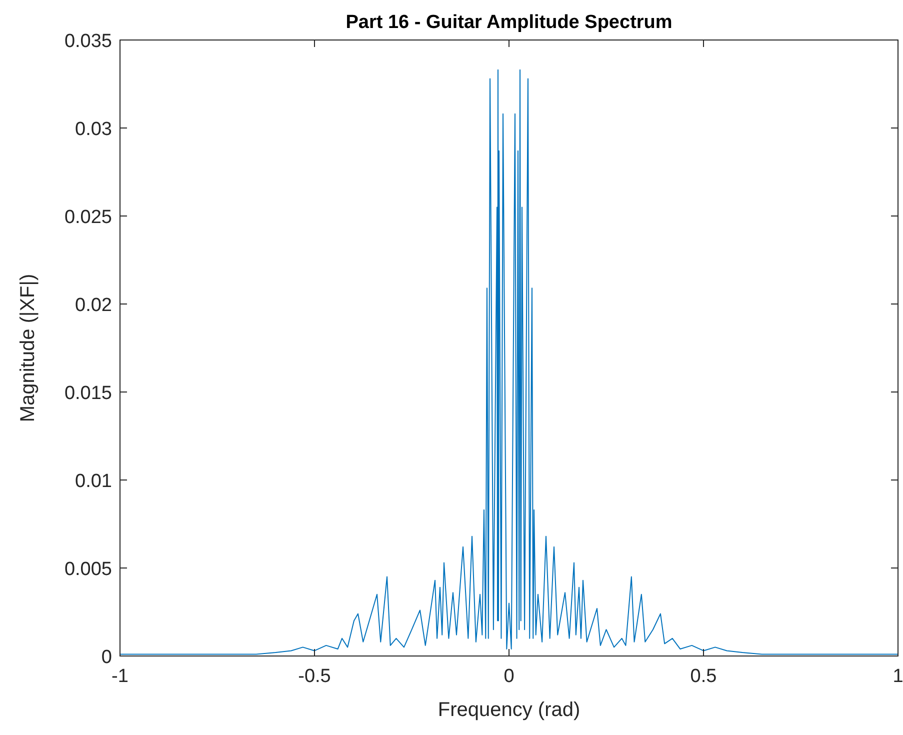 The height and width of the screenshot is (735, 903). What do you see at coordinates (897, 676) in the screenshot?
I see `x-tick-label: 1` at bounding box center [897, 676].